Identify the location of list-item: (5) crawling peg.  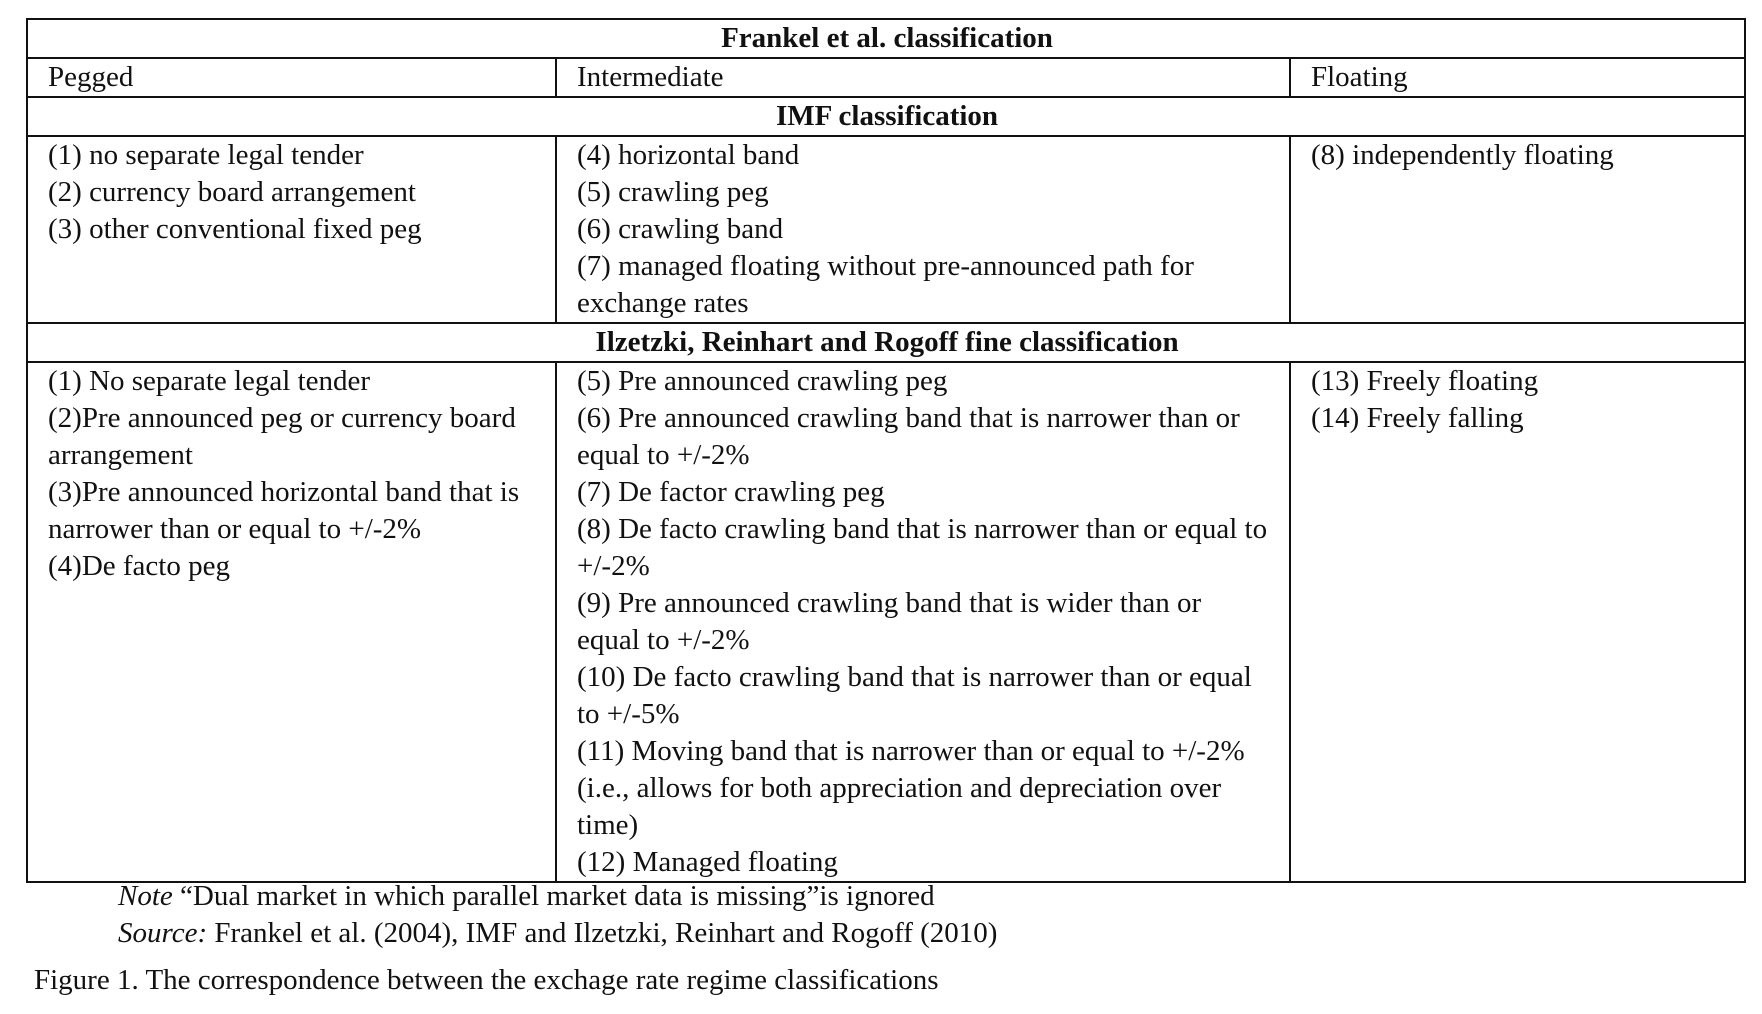
(673, 192).